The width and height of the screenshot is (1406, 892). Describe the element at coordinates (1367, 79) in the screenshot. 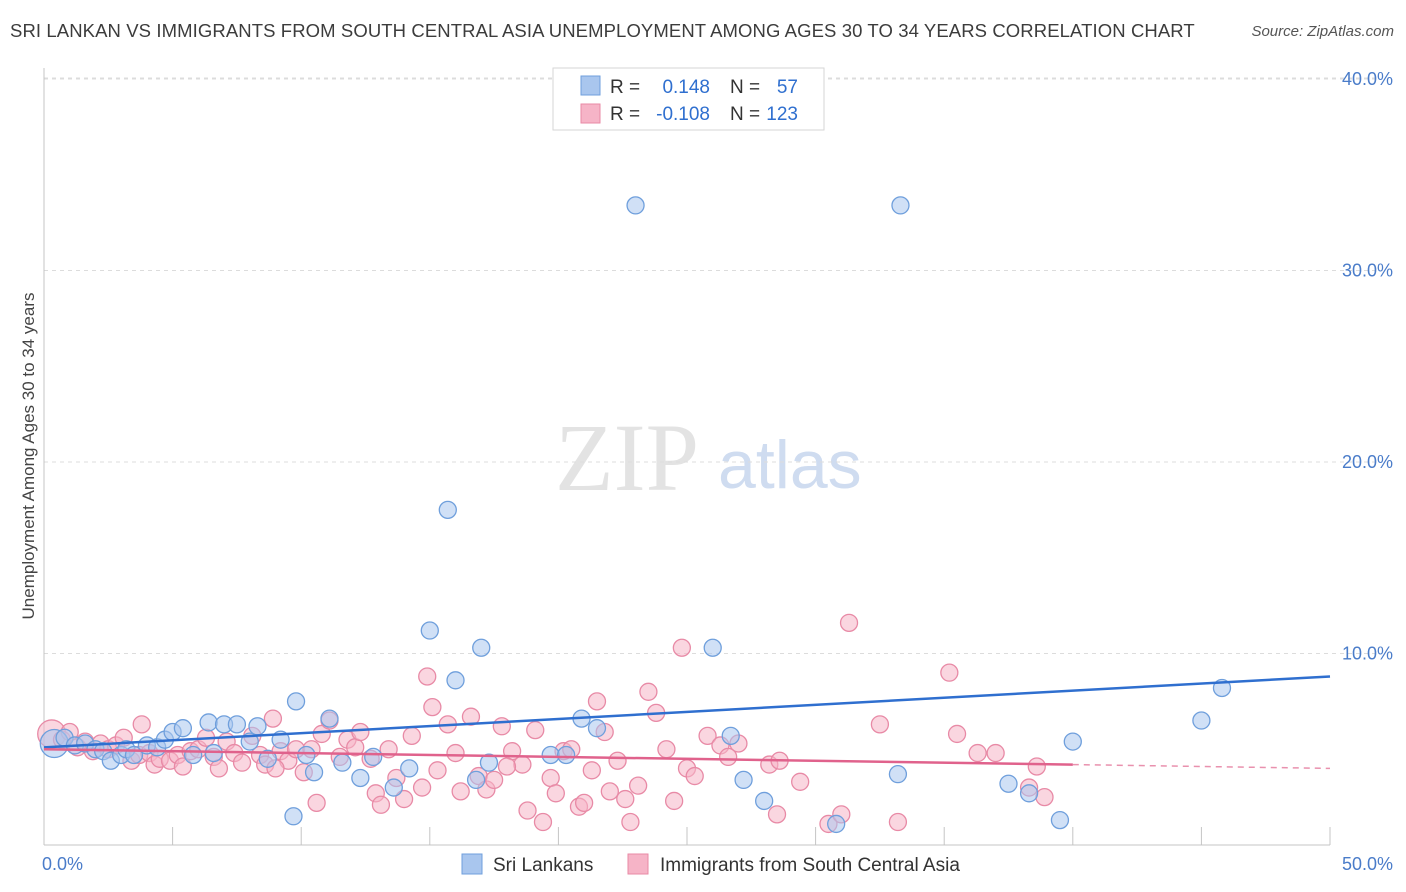

I see `y-tick-label: 40.0%` at that location.